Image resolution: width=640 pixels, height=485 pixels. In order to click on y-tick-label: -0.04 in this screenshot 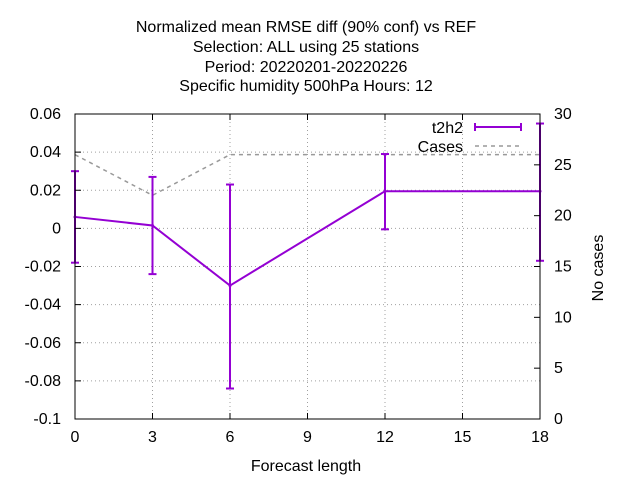, I will do `click(43, 305)`.